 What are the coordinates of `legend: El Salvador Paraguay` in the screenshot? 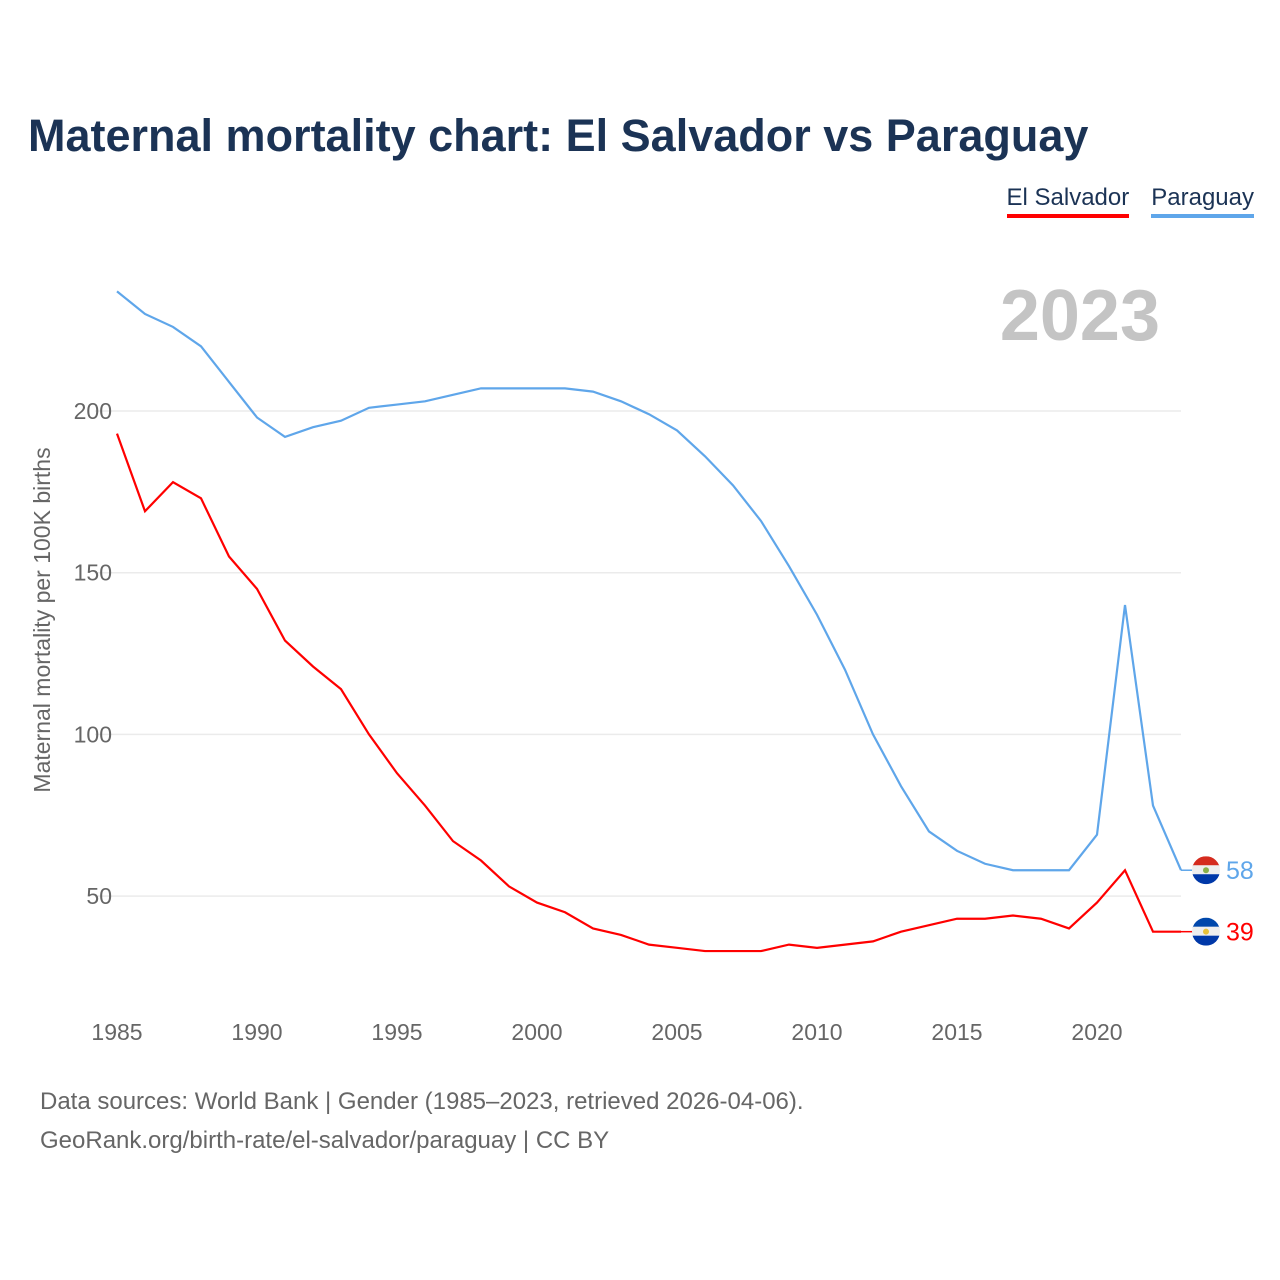 It's located at (1130, 201).